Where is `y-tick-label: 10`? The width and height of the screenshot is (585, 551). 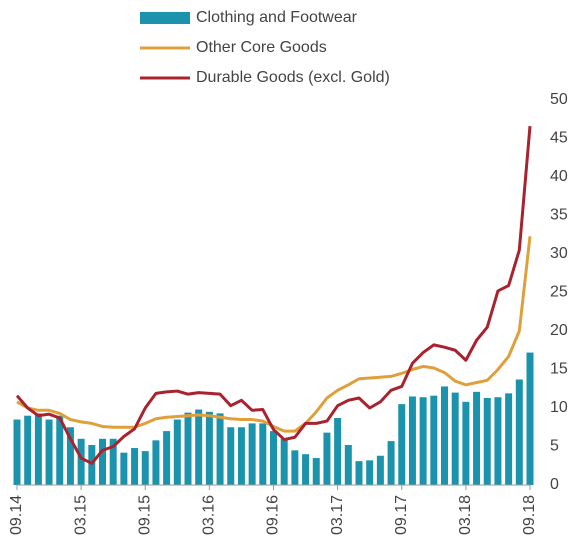 y-tick-label: 10 is located at coordinates (559, 407).